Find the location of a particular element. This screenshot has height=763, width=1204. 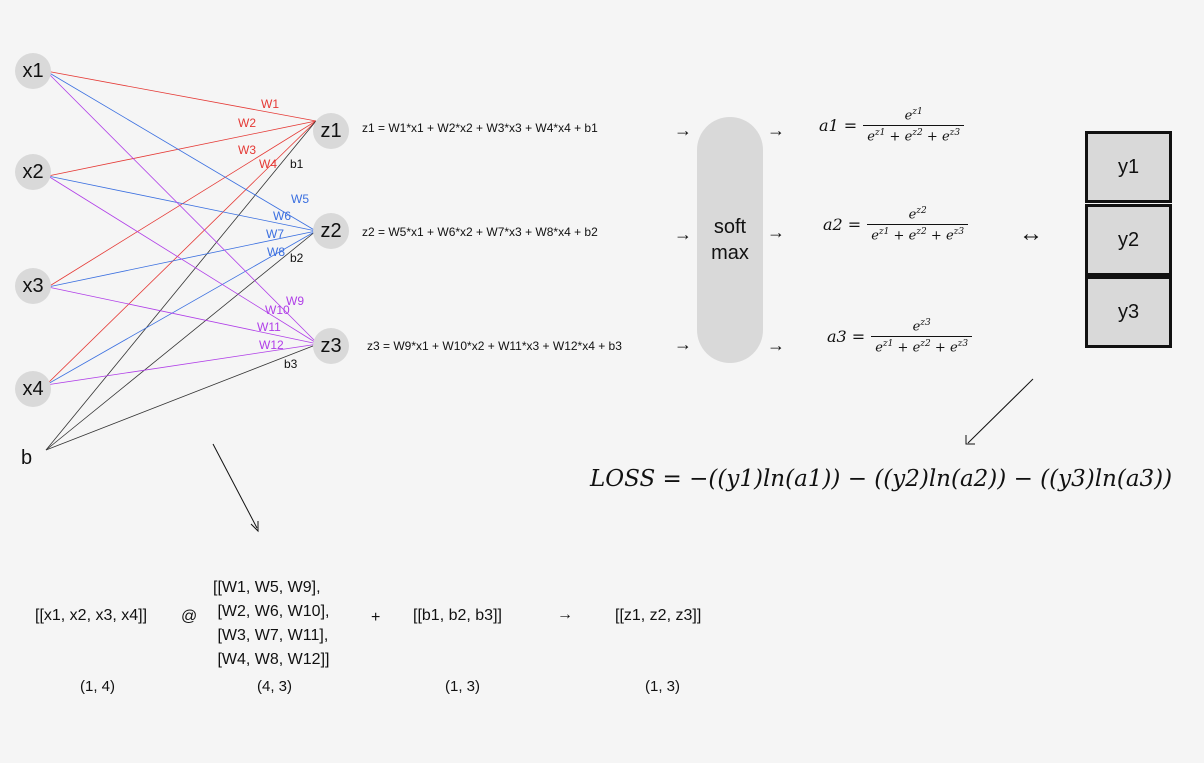

activation-lhs: a1 = is located at coordinates (838, 126).